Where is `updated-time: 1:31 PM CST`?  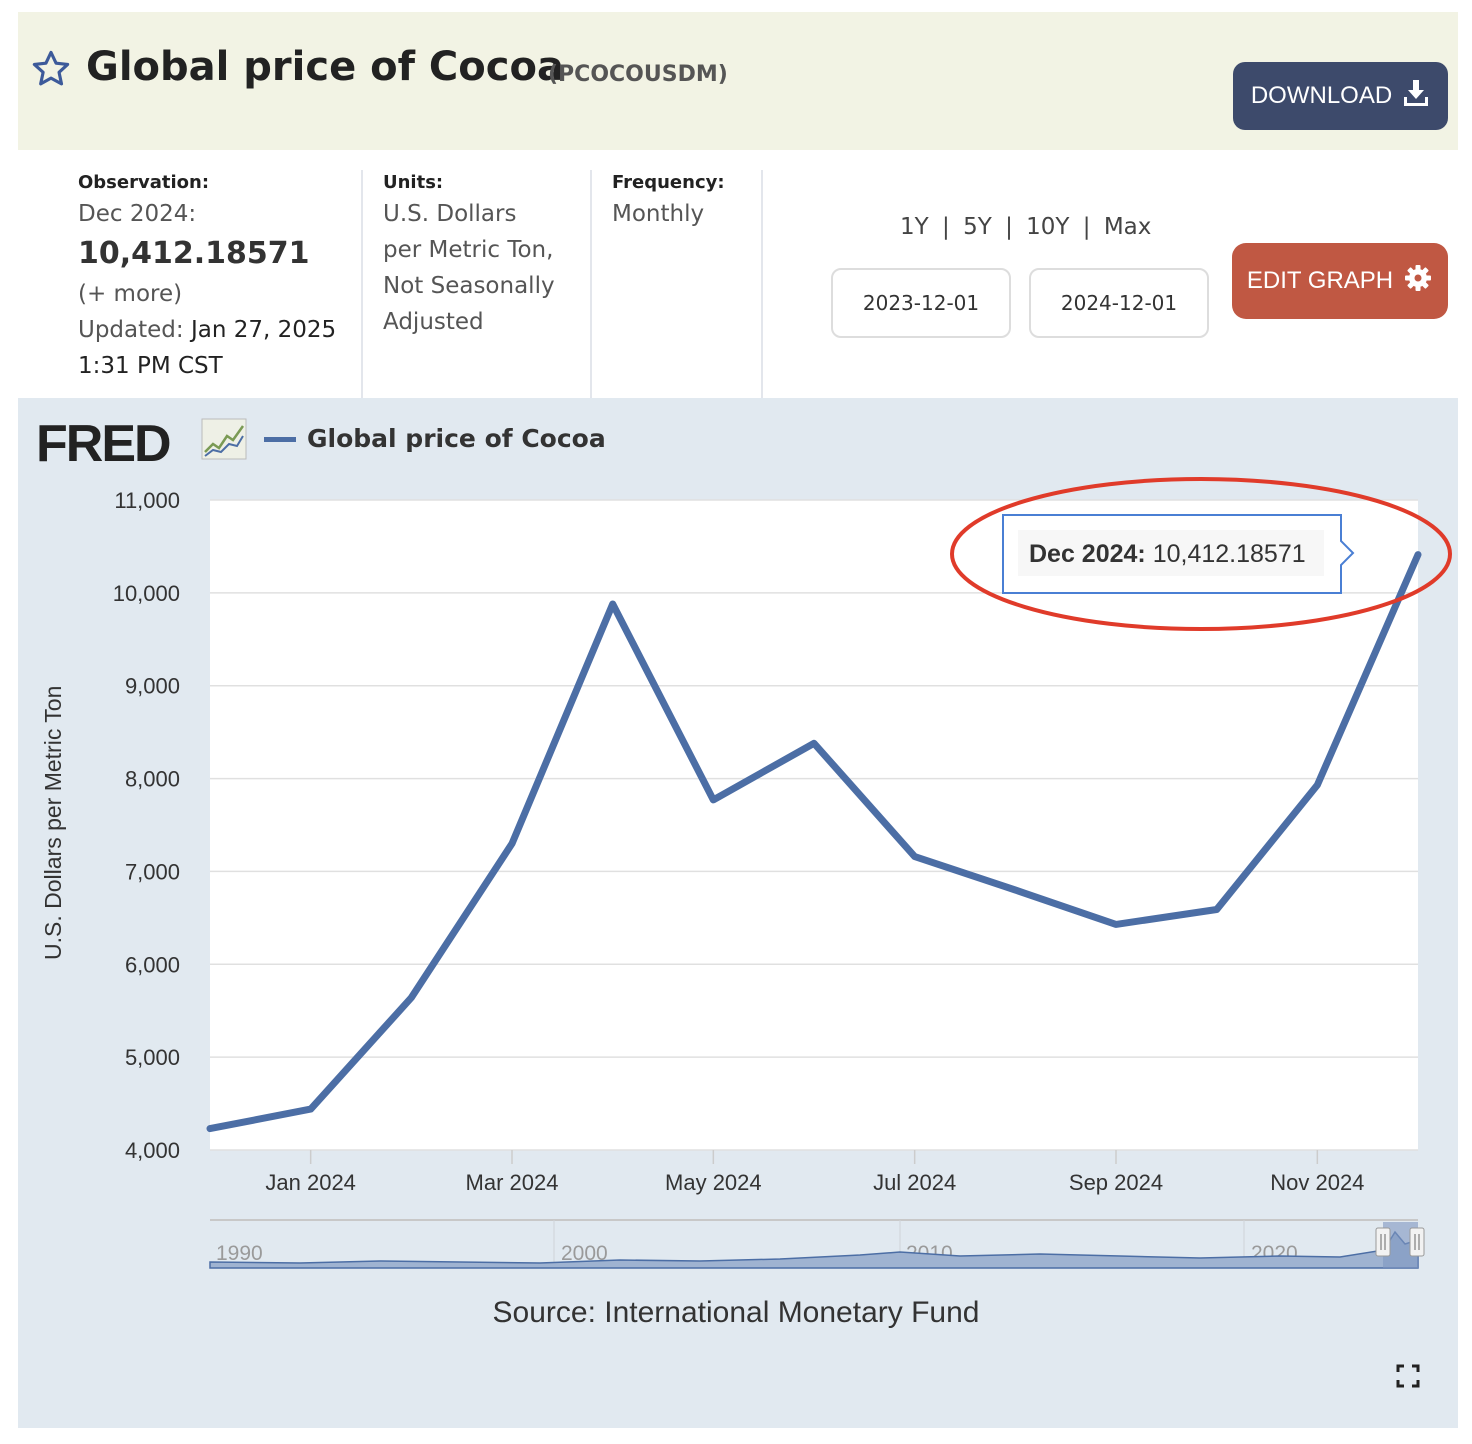
updated-time: 1:31 PM CST is located at coordinates (150, 366).